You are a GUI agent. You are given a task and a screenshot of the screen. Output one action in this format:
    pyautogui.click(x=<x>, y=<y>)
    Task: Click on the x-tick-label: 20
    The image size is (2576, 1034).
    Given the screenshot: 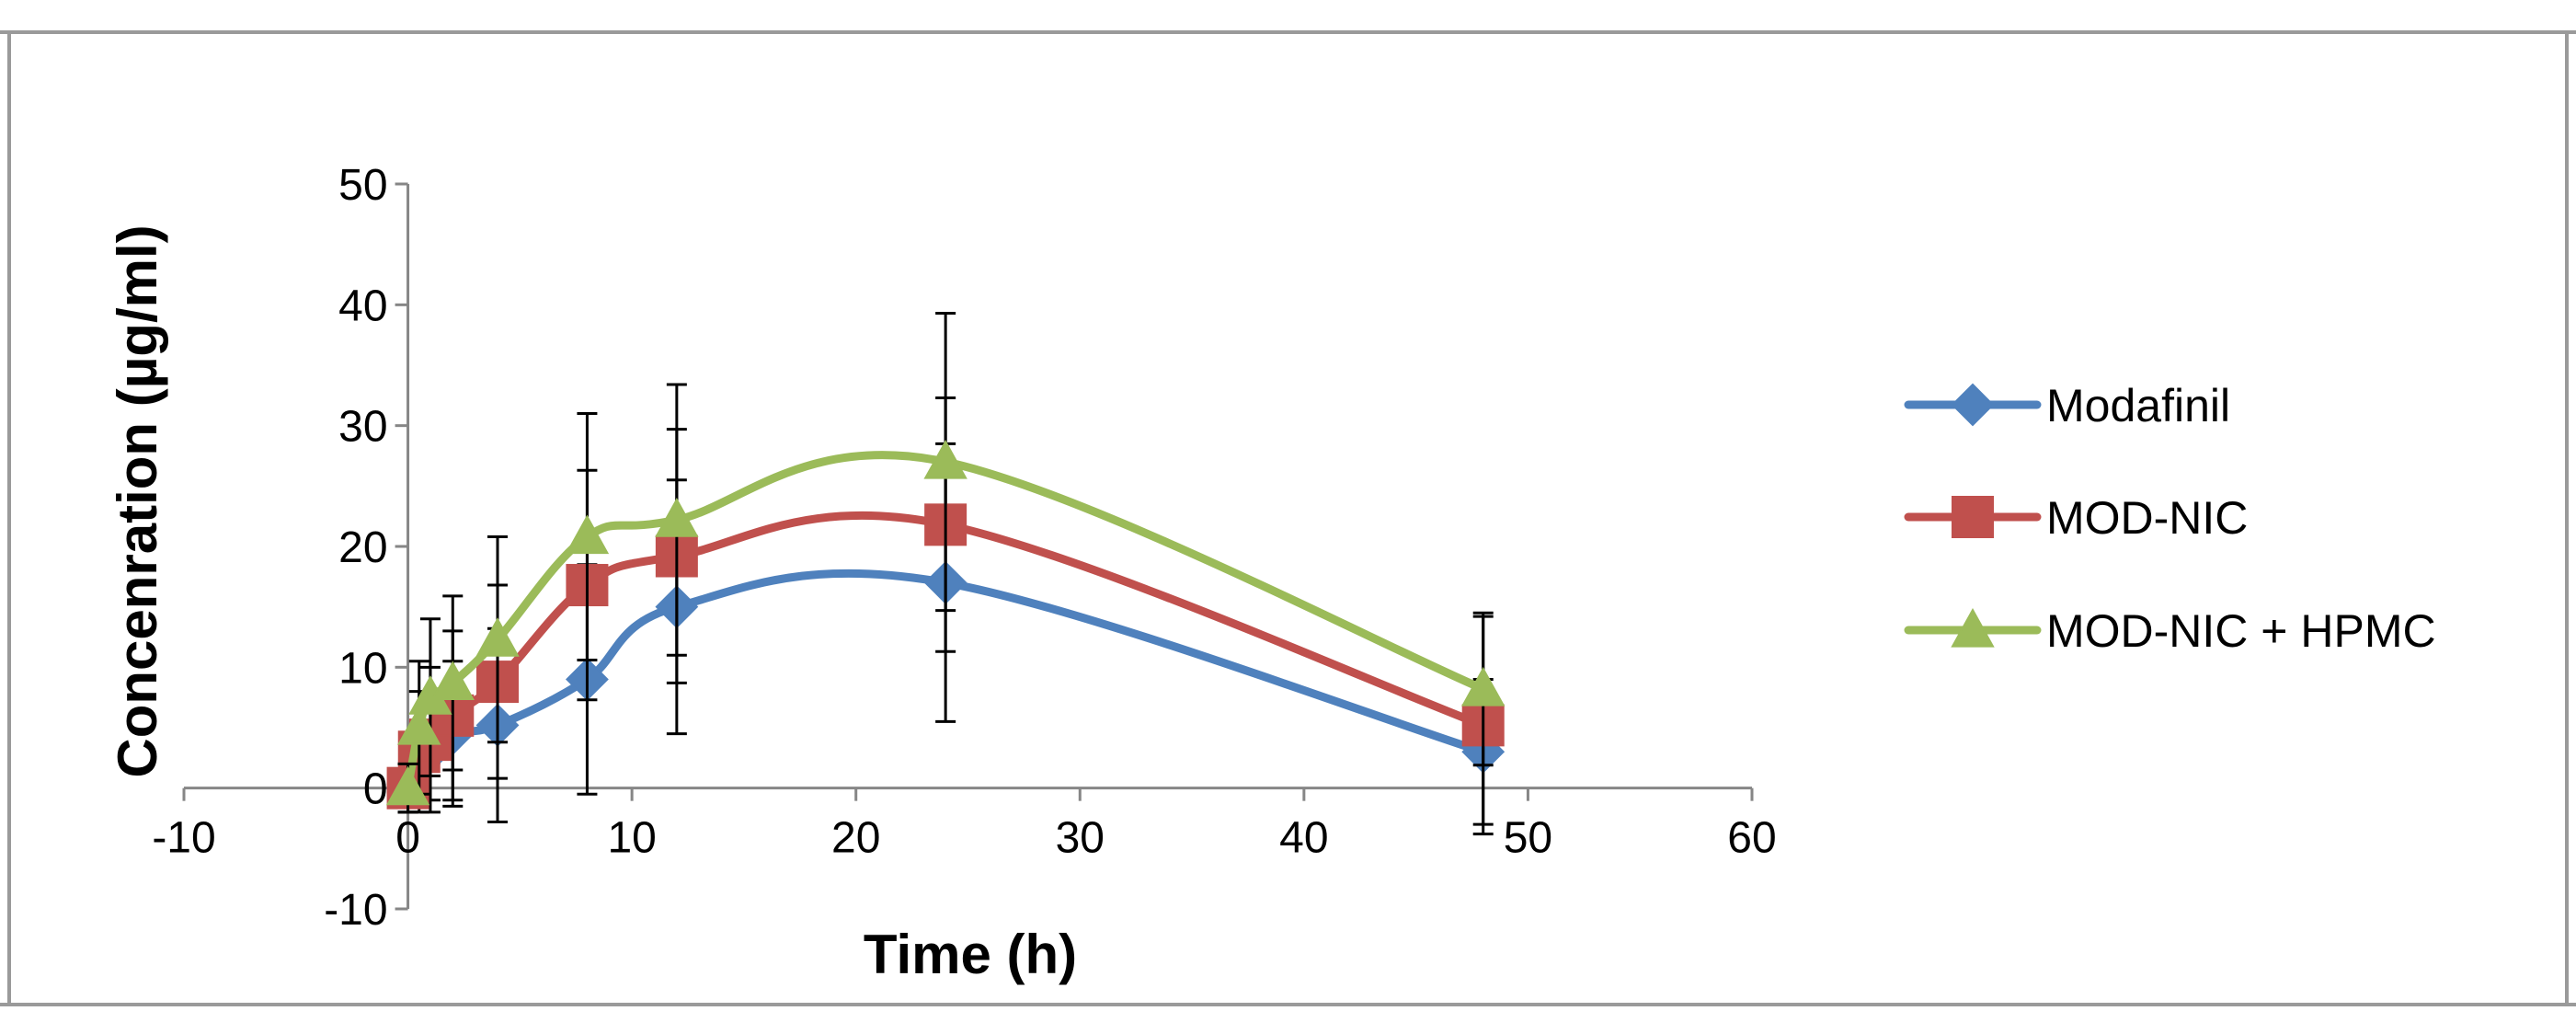 What is the action you would take?
    pyautogui.click(x=855, y=838)
    